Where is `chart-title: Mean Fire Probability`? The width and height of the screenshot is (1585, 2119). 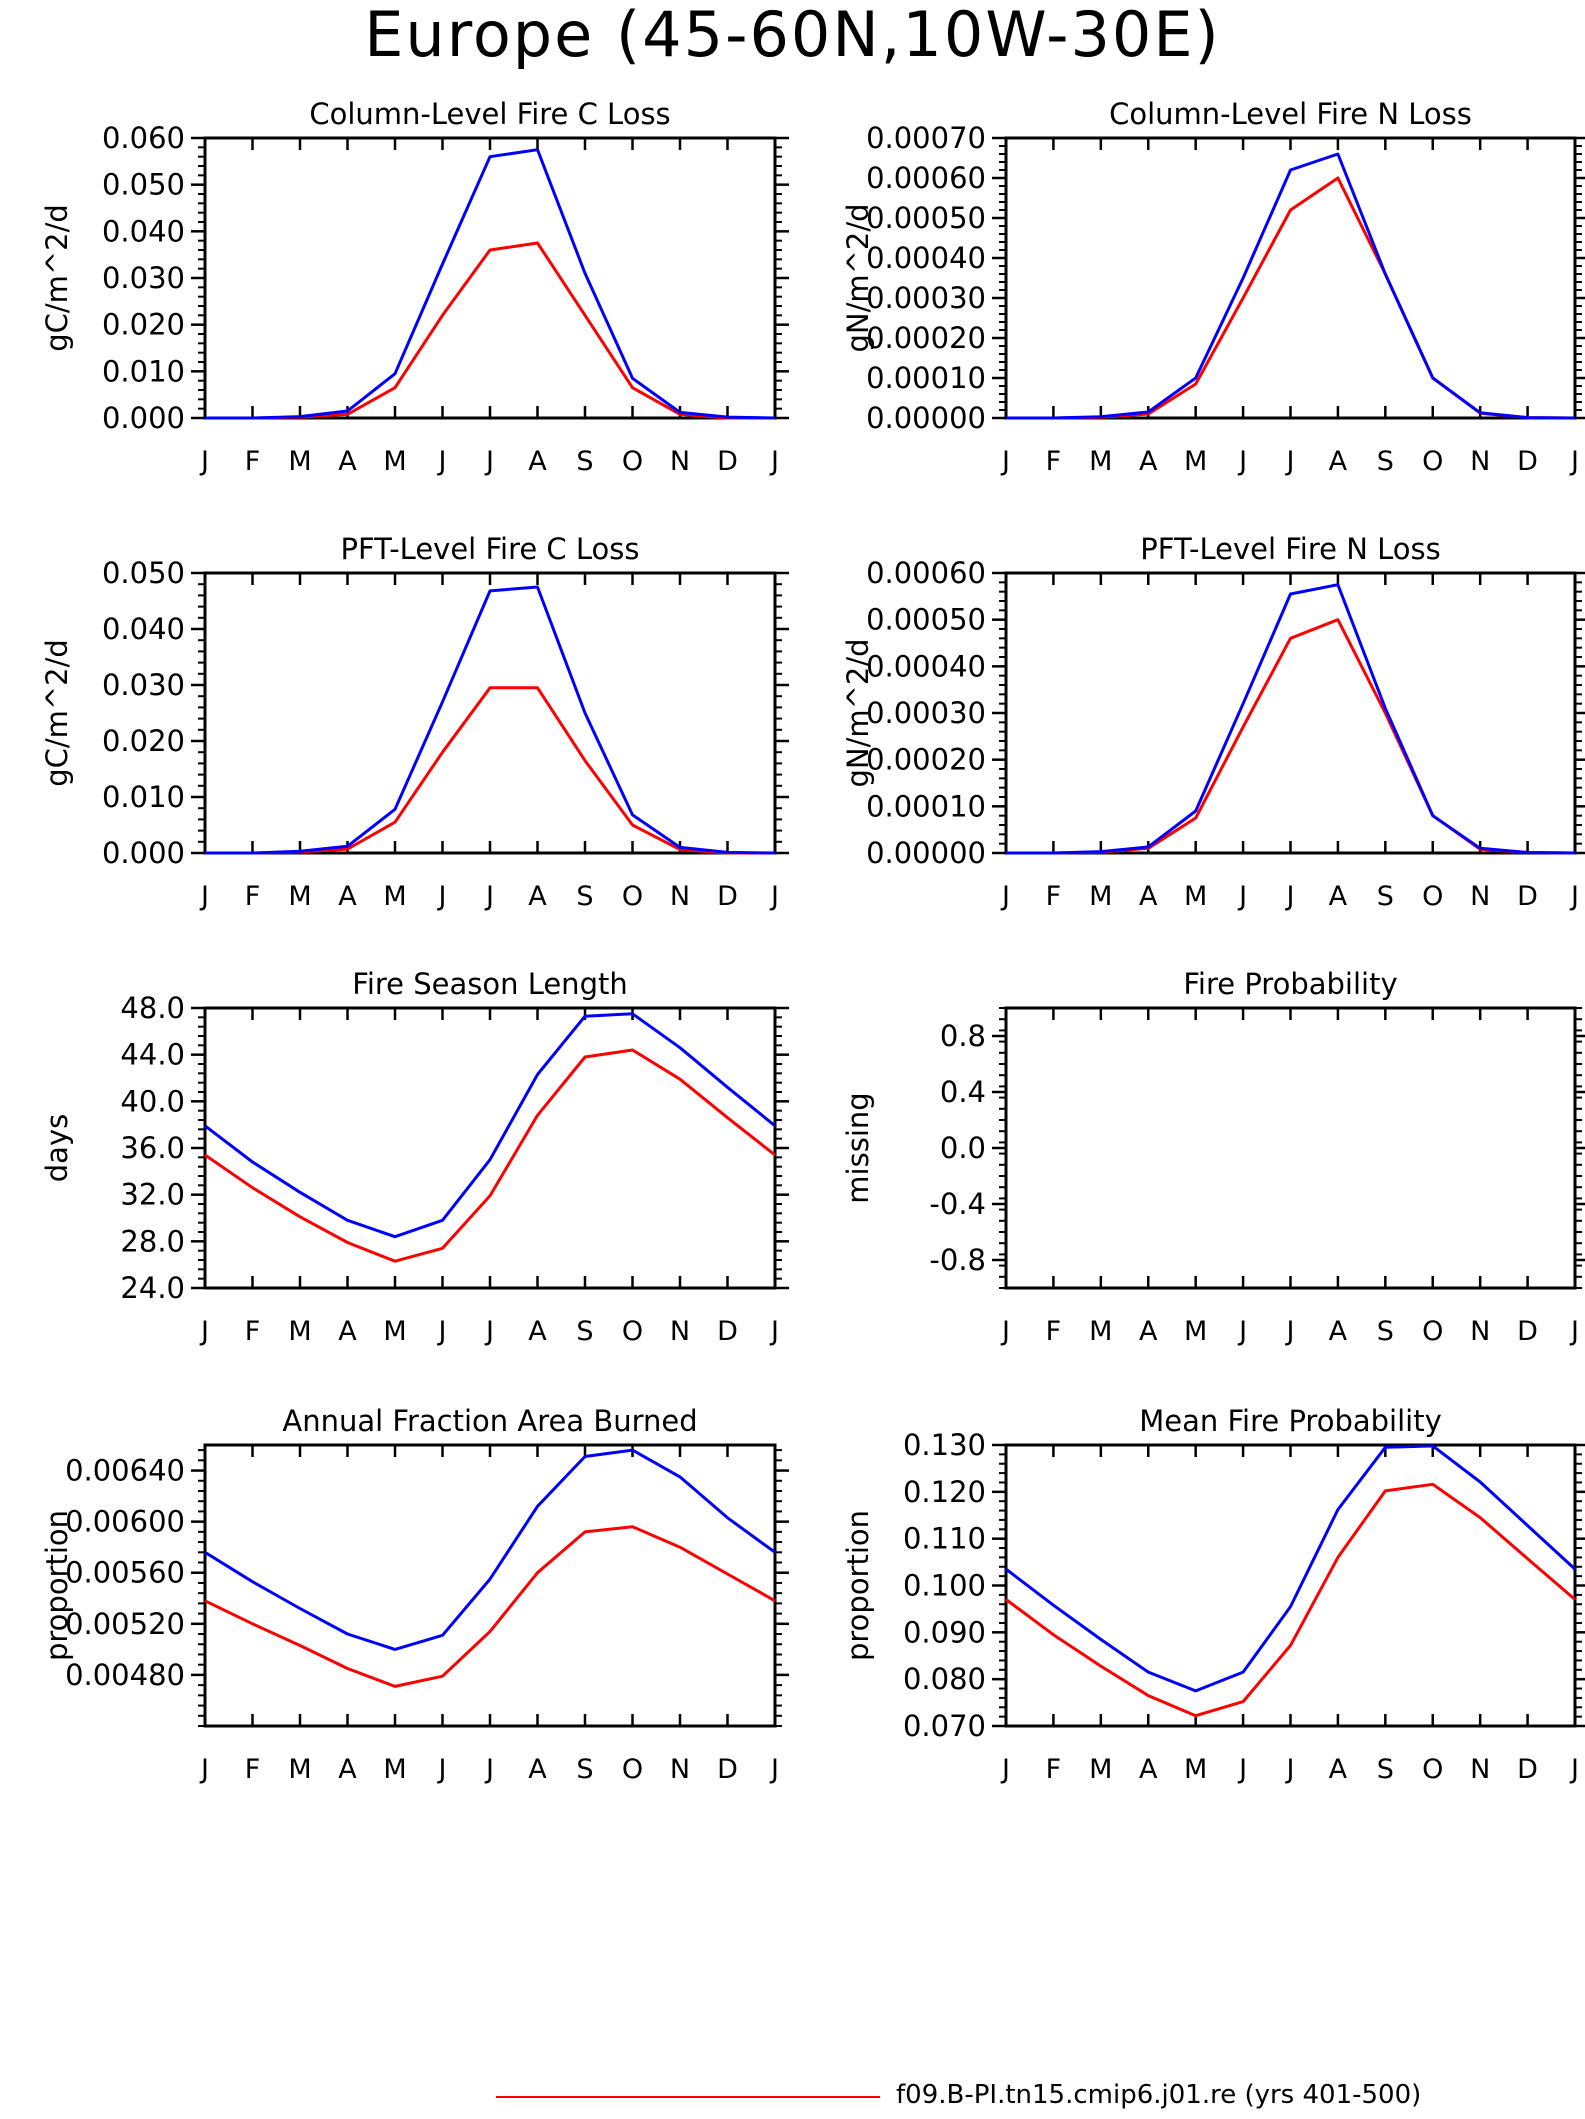 chart-title: Mean Fire Probability is located at coordinates (1290, 1421).